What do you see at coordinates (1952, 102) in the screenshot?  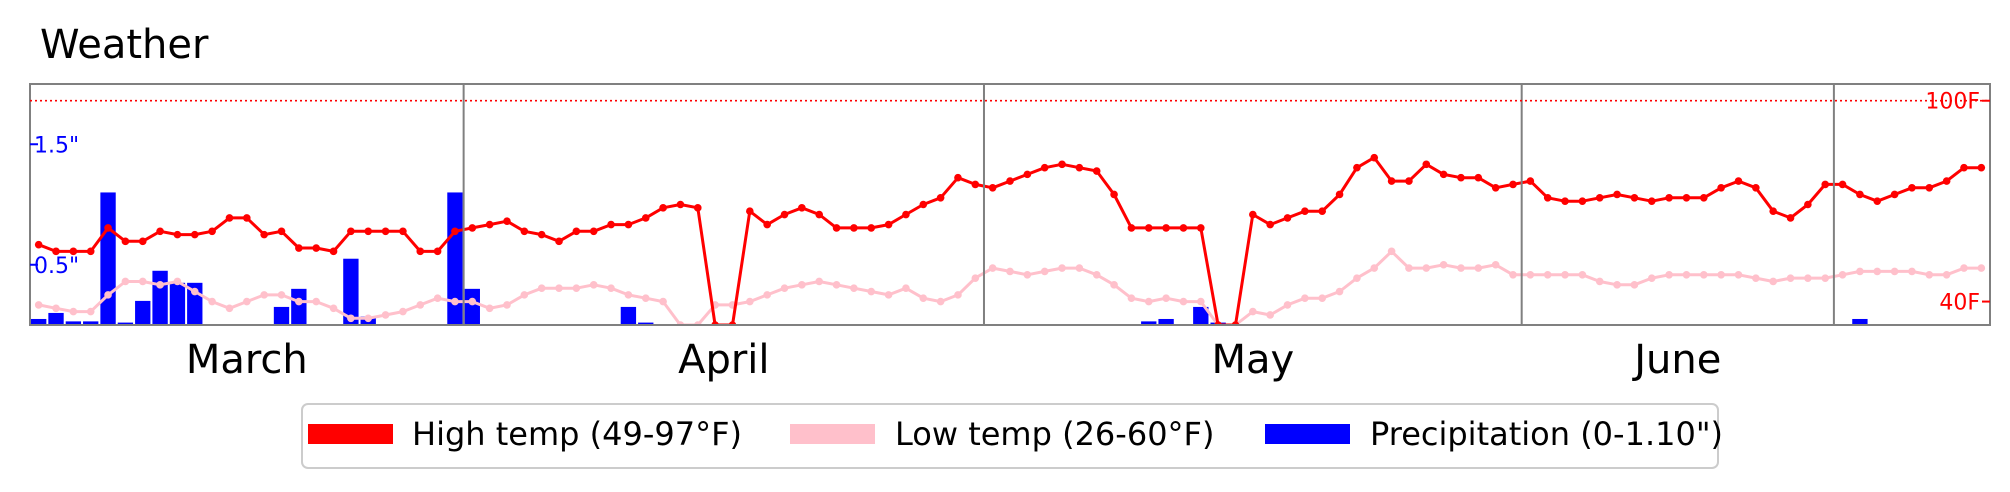 I see `temp-tick-label: 100F` at bounding box center [1952, 102].